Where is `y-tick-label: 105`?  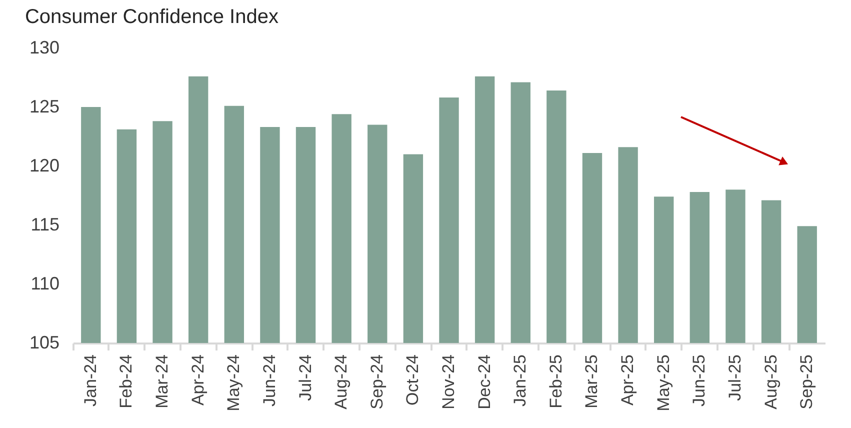 y-tick-label: 105 is located at coordinates (44, 342).